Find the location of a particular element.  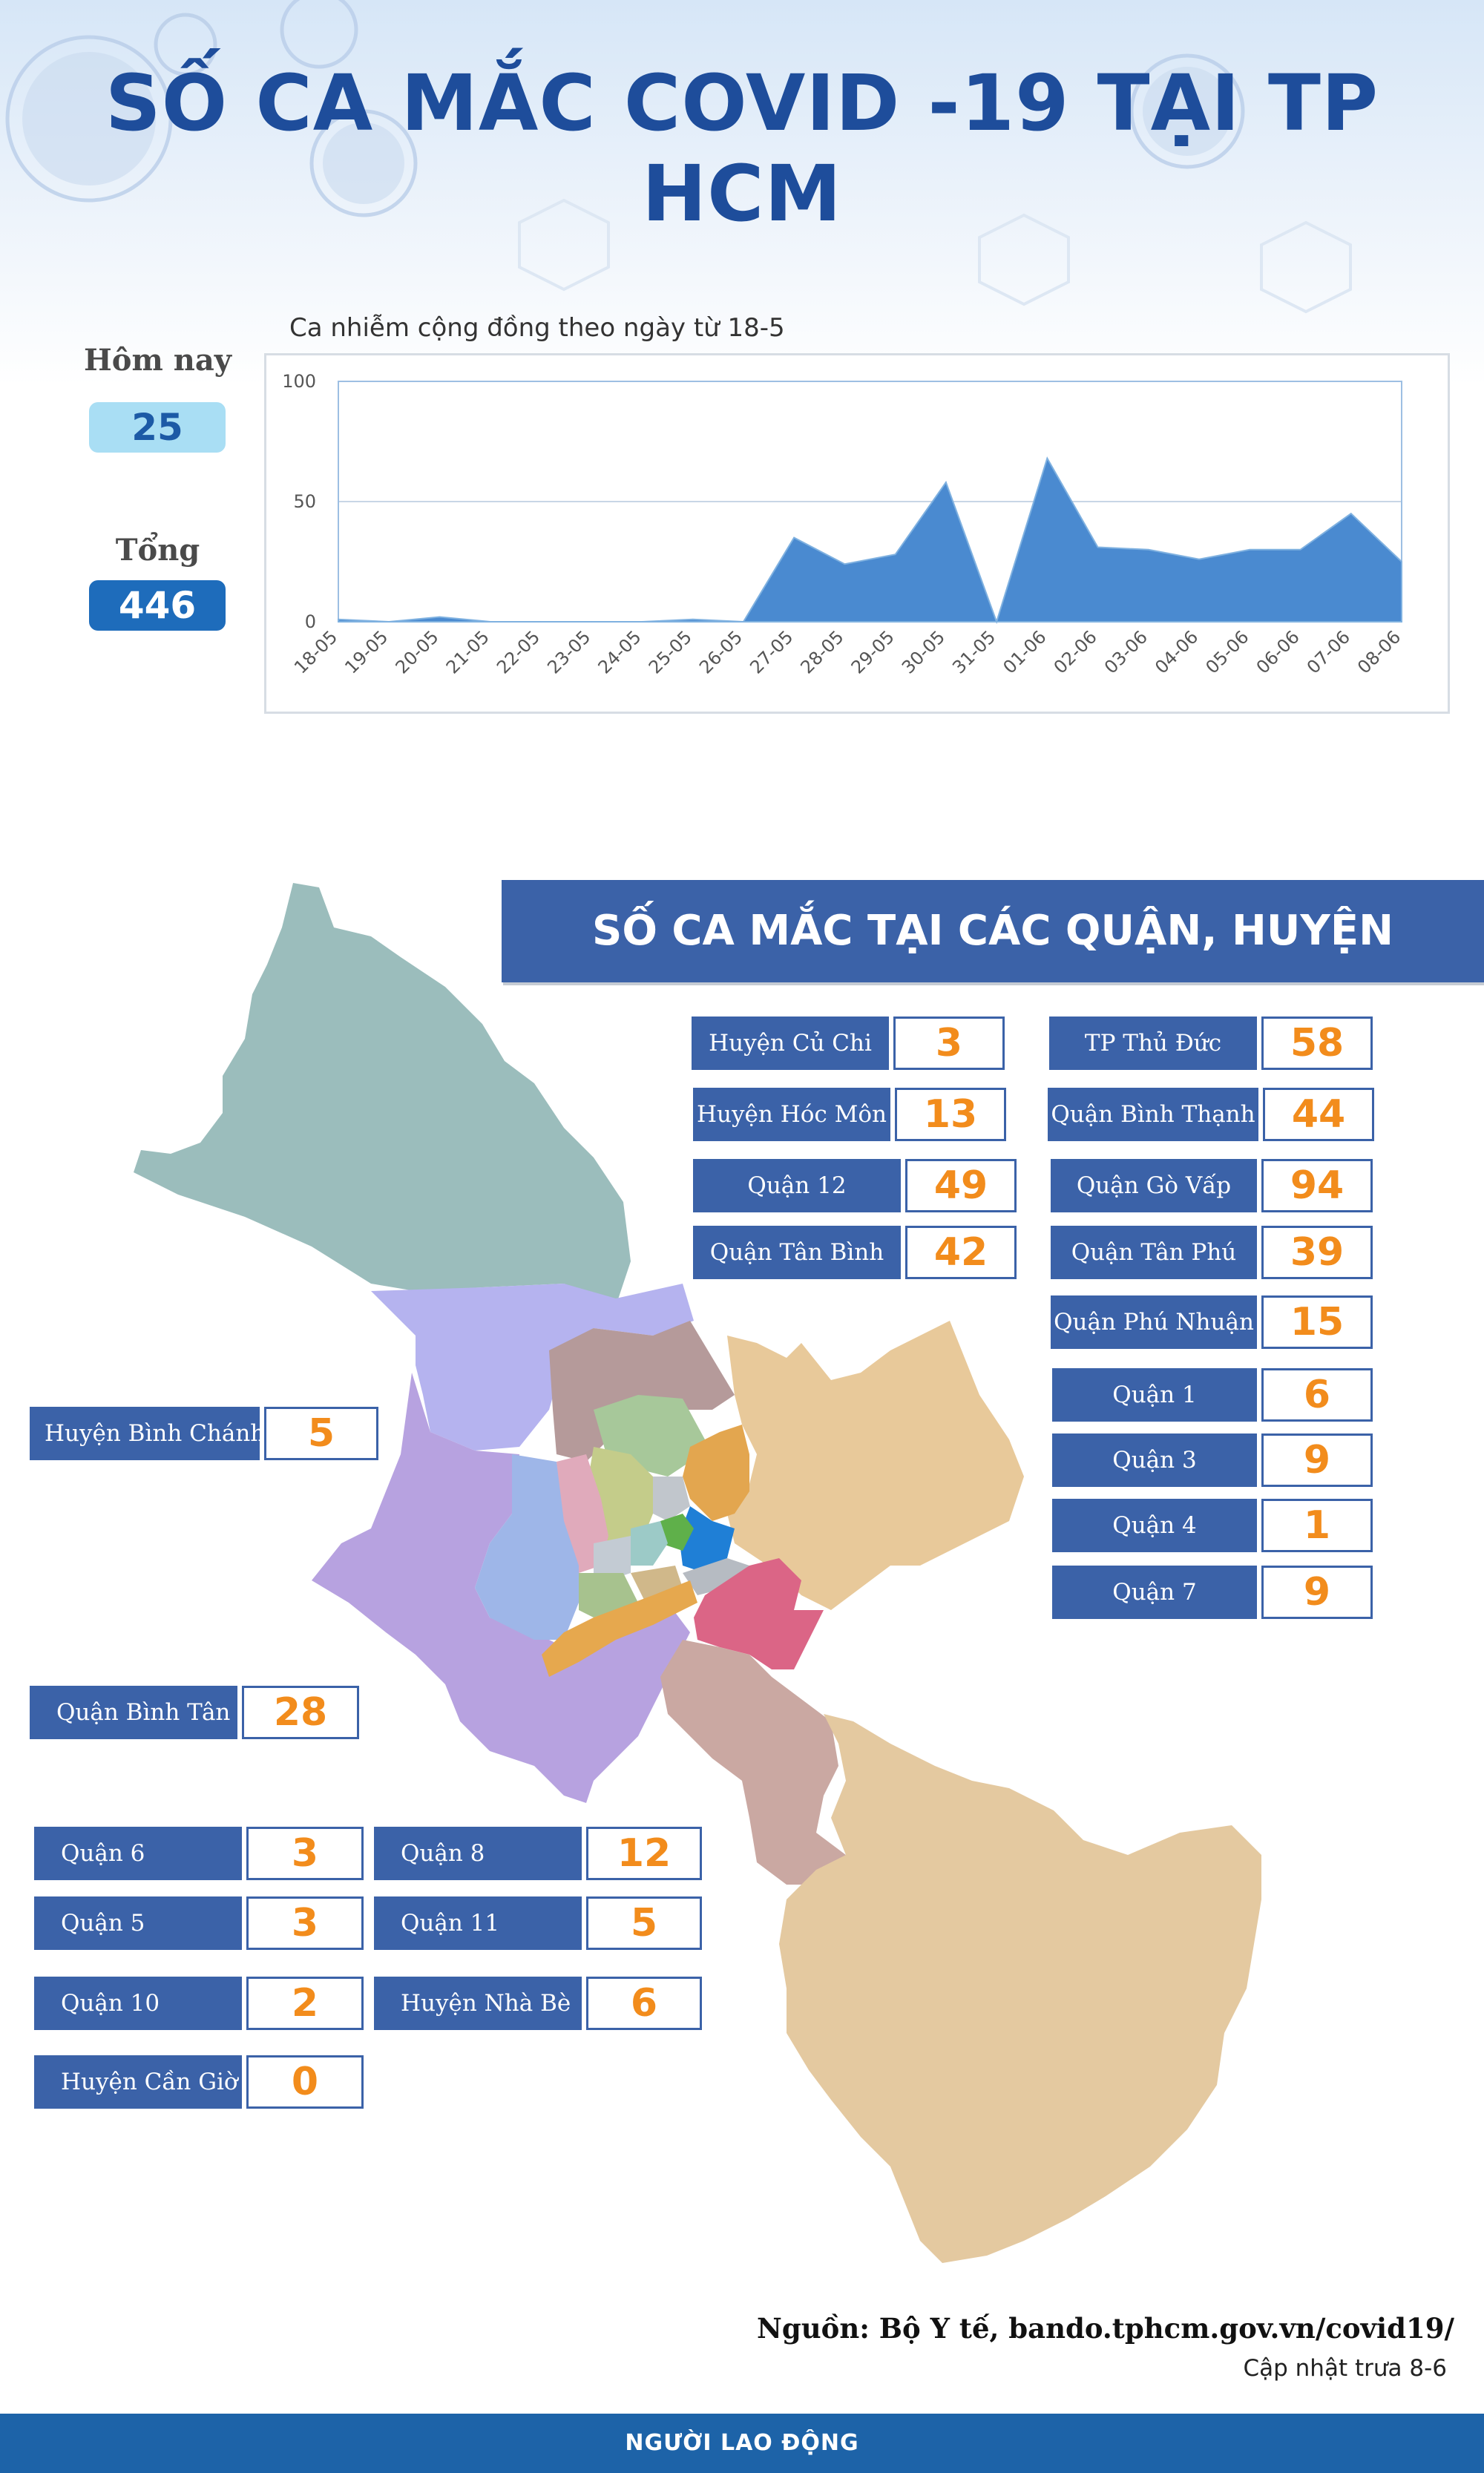

x-tick-label: 25-05 is located at coordinates (670, 652).